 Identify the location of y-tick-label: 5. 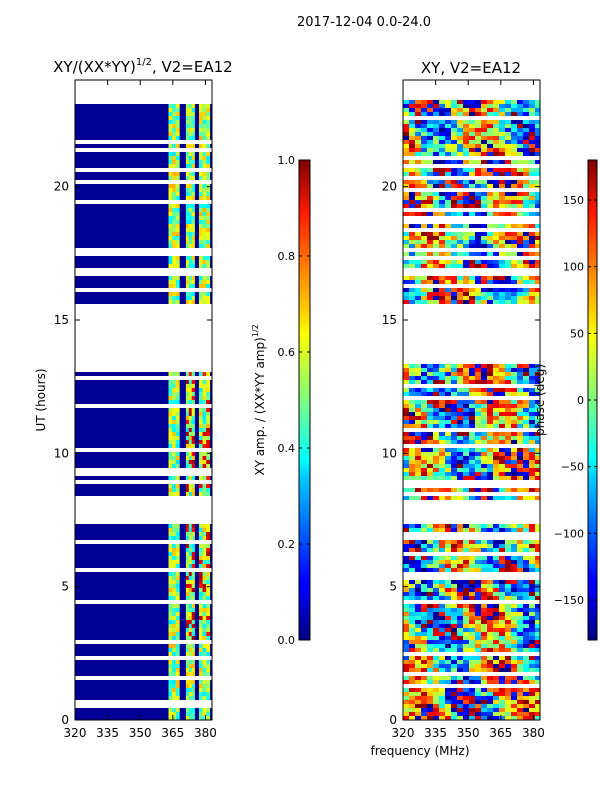
(65, 587).